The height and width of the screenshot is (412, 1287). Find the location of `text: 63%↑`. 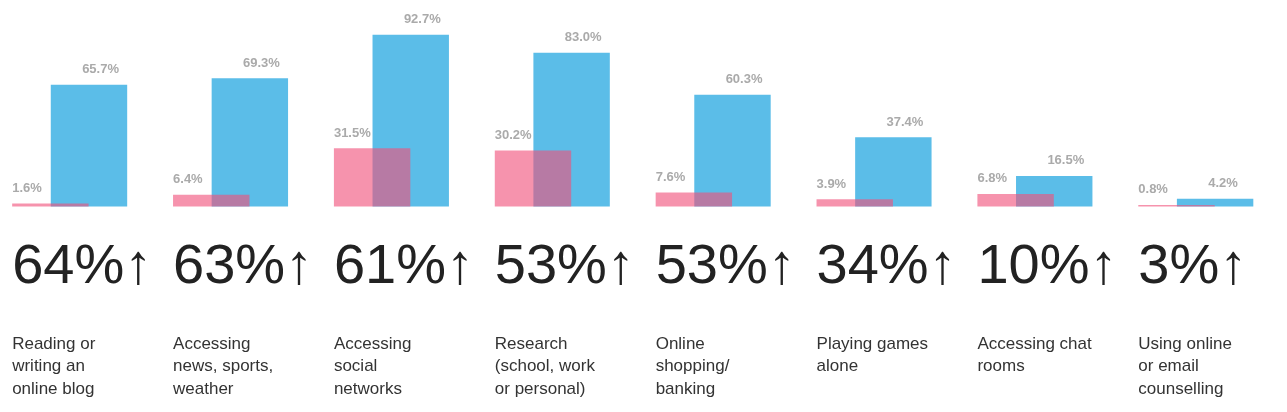

text: 63%↑ is located at coordinates (243, 264).